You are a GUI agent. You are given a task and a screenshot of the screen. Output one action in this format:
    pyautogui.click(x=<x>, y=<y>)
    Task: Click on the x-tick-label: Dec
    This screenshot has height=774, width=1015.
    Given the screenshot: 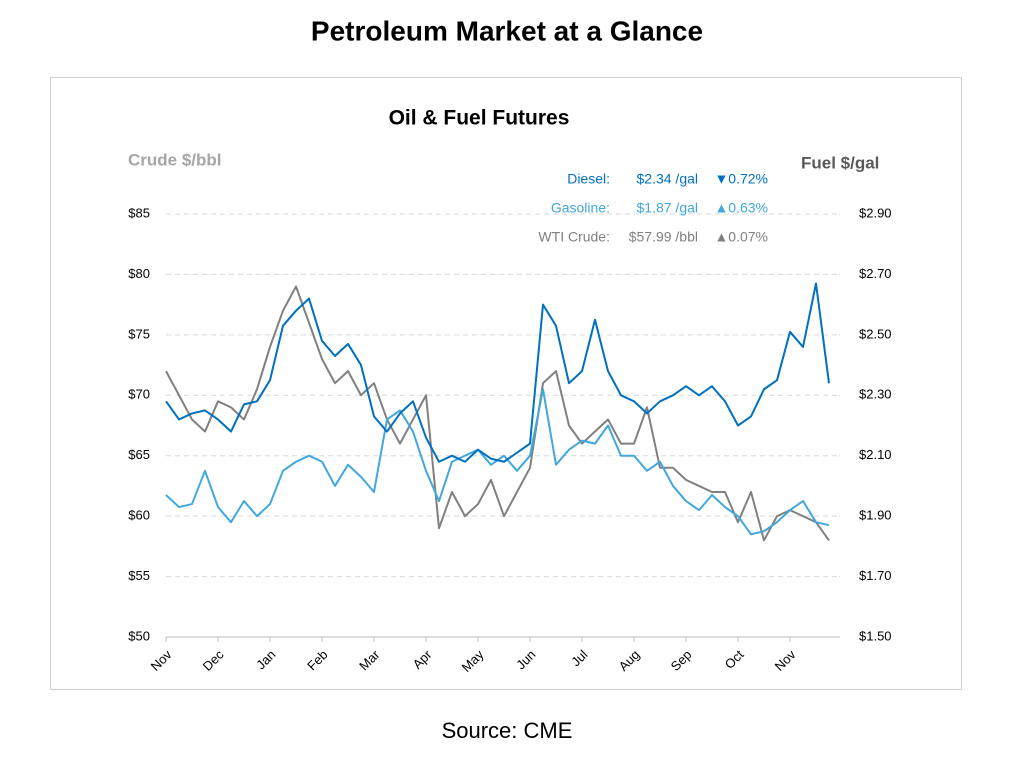 What is the action you would take?
    pyautogui.click(x=213, y=660)
    